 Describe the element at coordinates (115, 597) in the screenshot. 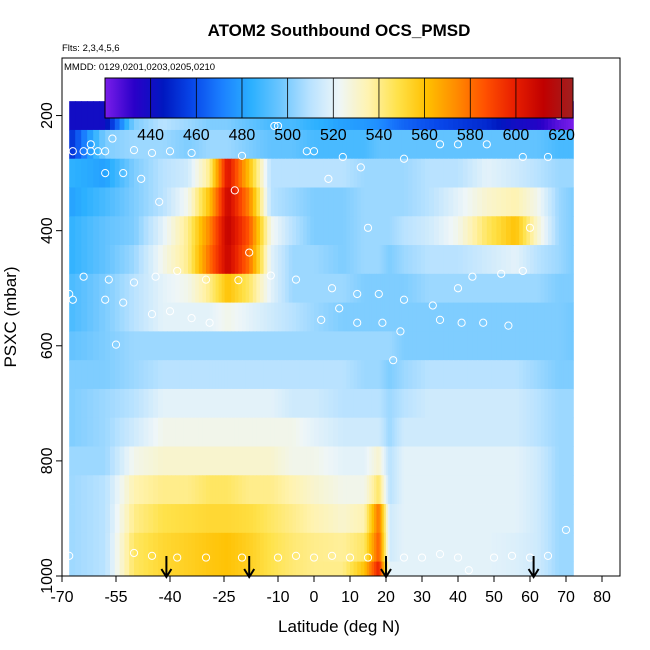

I see `x-tick-label: -55` at that location.